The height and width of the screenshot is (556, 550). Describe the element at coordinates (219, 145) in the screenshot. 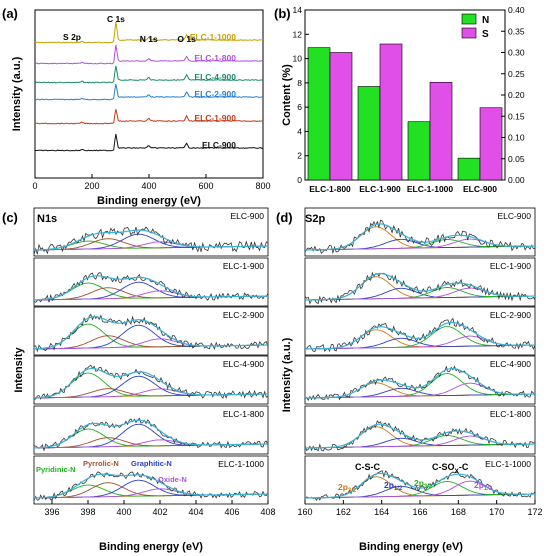

I see `survey-label-elc-900: ELC-900` at that location.